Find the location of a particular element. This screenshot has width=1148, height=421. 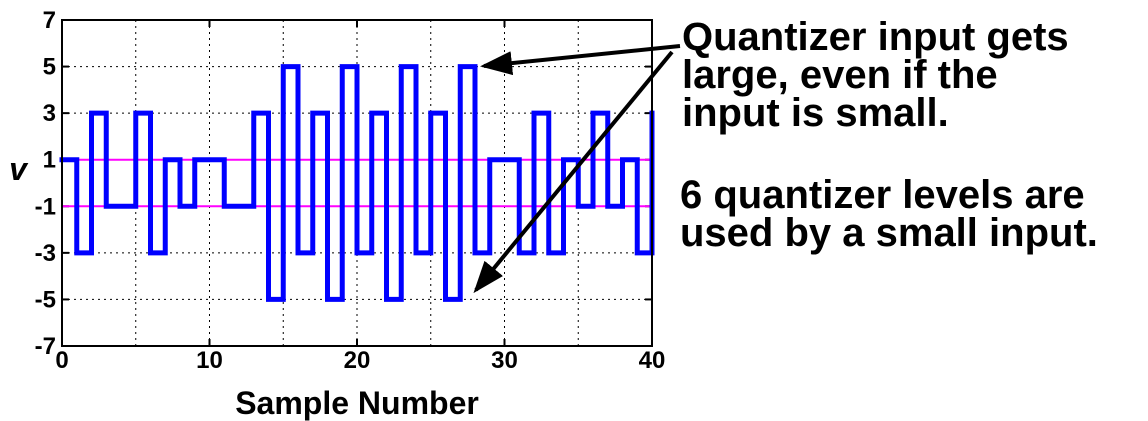

y-tick-label: -1 is located at coordinates (45, 206).